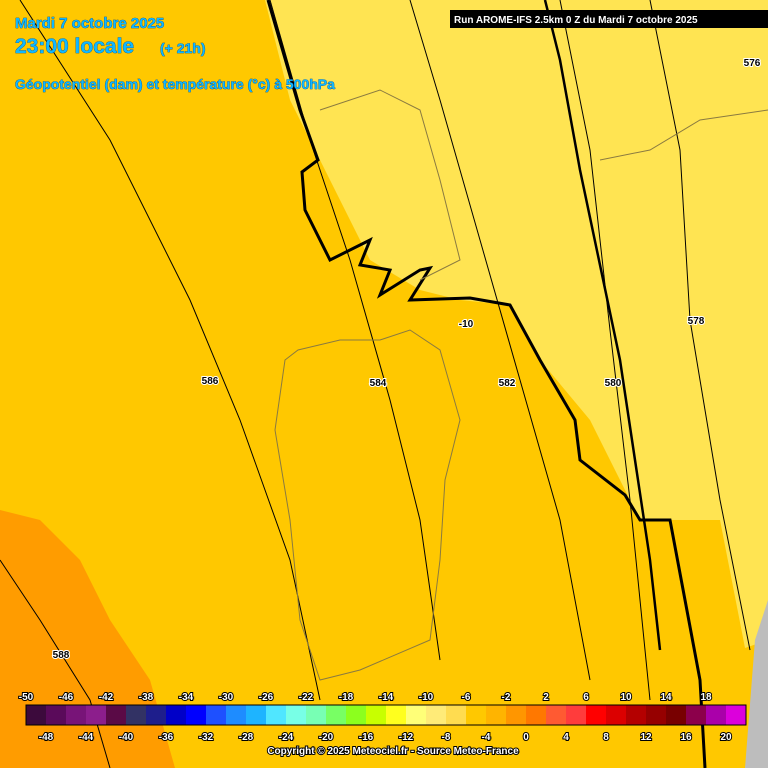  Describe the element at coordinates (206, 737) in the screenshot. I see `colorbar-label: -32` at that location.